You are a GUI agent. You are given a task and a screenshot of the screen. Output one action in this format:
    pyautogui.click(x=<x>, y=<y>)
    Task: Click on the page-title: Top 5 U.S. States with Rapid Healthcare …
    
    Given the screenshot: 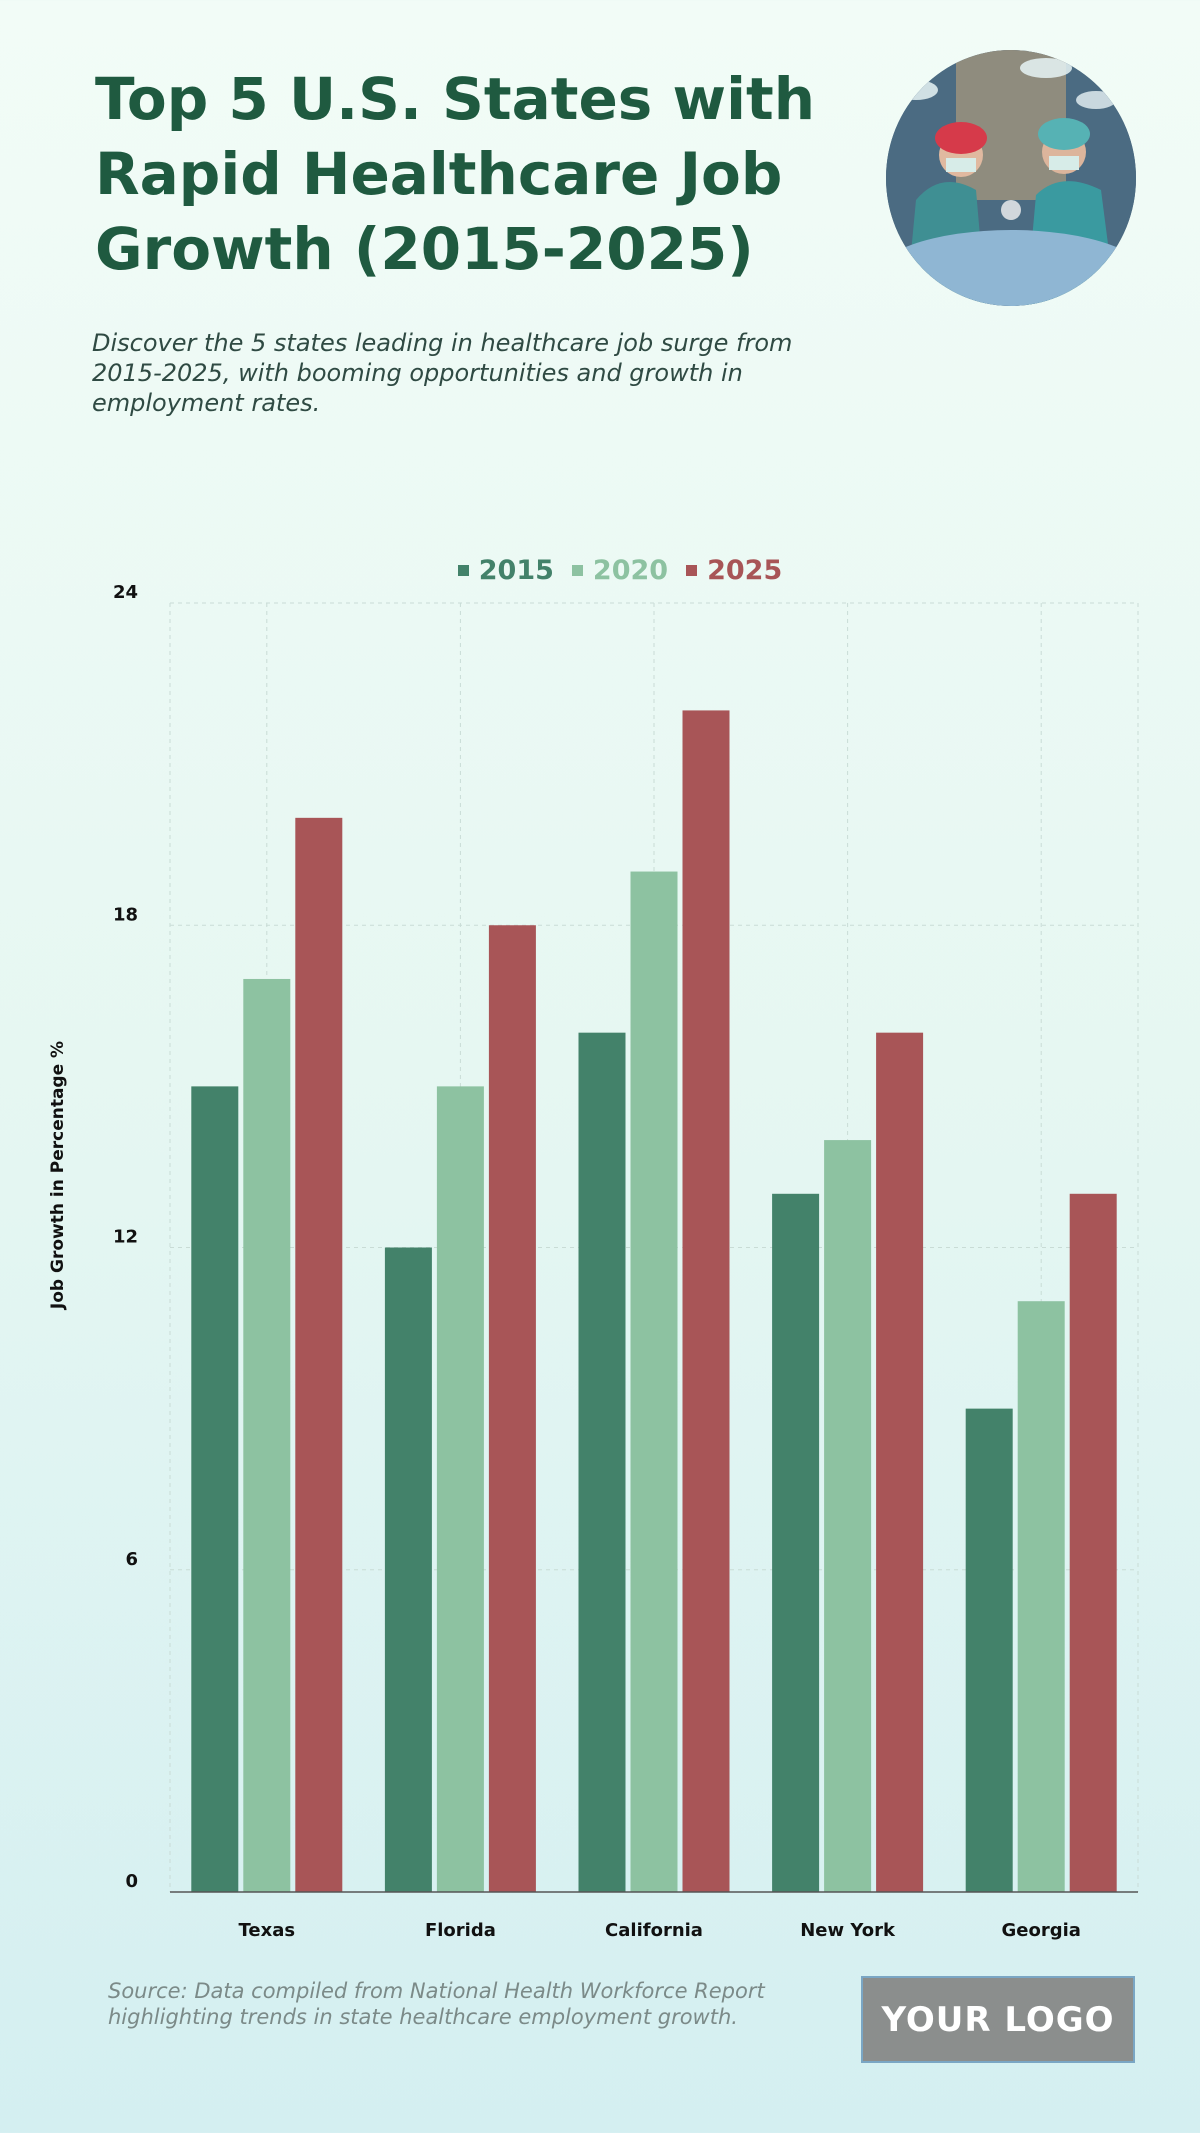 What is the action you would take?
    pyautogui.click(x=455, y=174)
    